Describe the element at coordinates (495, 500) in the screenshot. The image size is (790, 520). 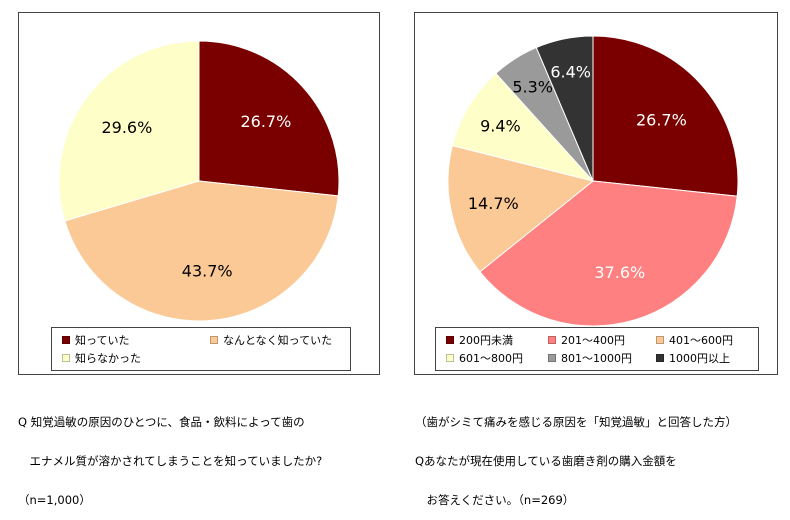
I see `right-question-line-3: お答えください。（n=269）` at that location.